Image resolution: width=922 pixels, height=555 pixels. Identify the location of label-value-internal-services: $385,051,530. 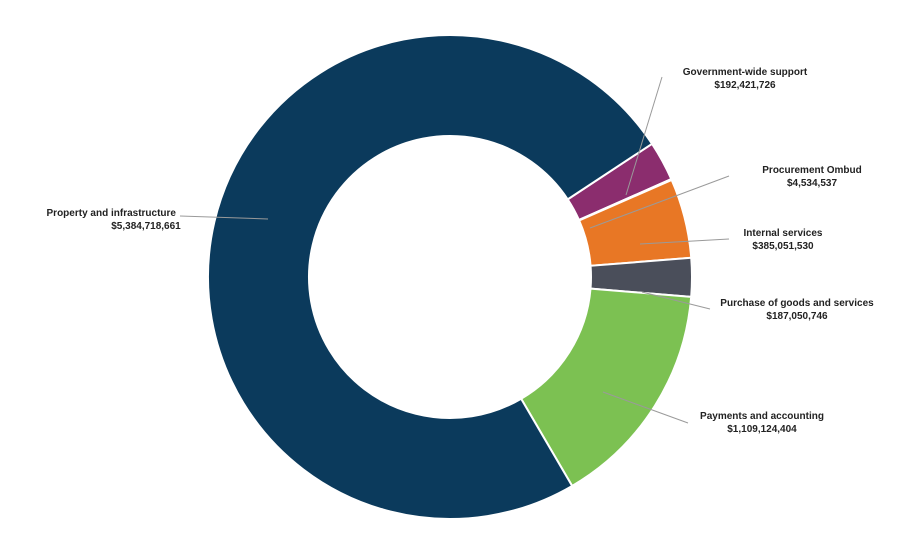
(783, 246).